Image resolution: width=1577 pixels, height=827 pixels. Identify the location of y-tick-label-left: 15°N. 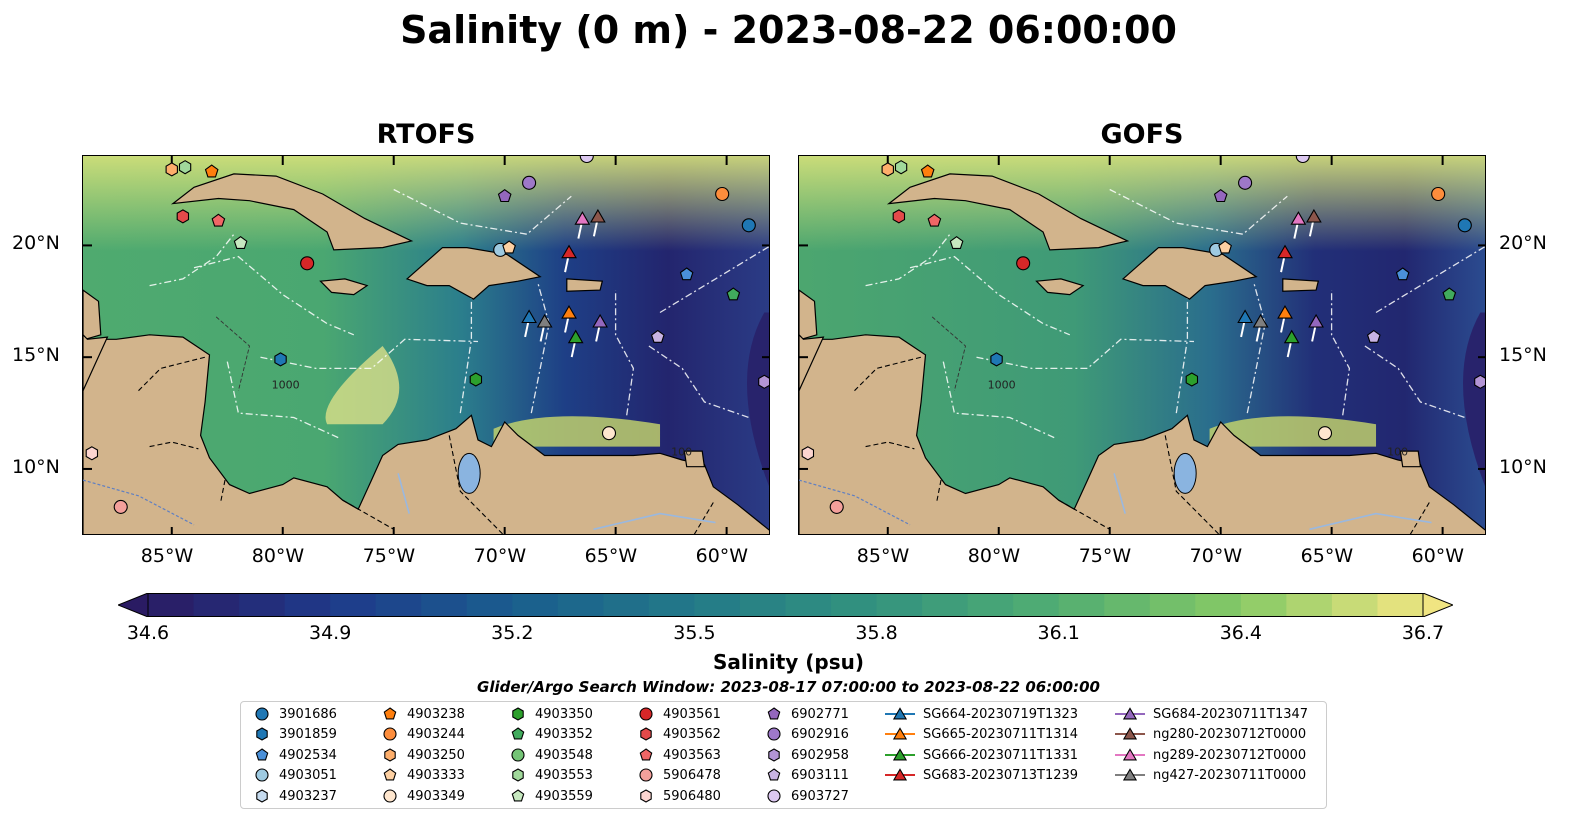
(36, 355).